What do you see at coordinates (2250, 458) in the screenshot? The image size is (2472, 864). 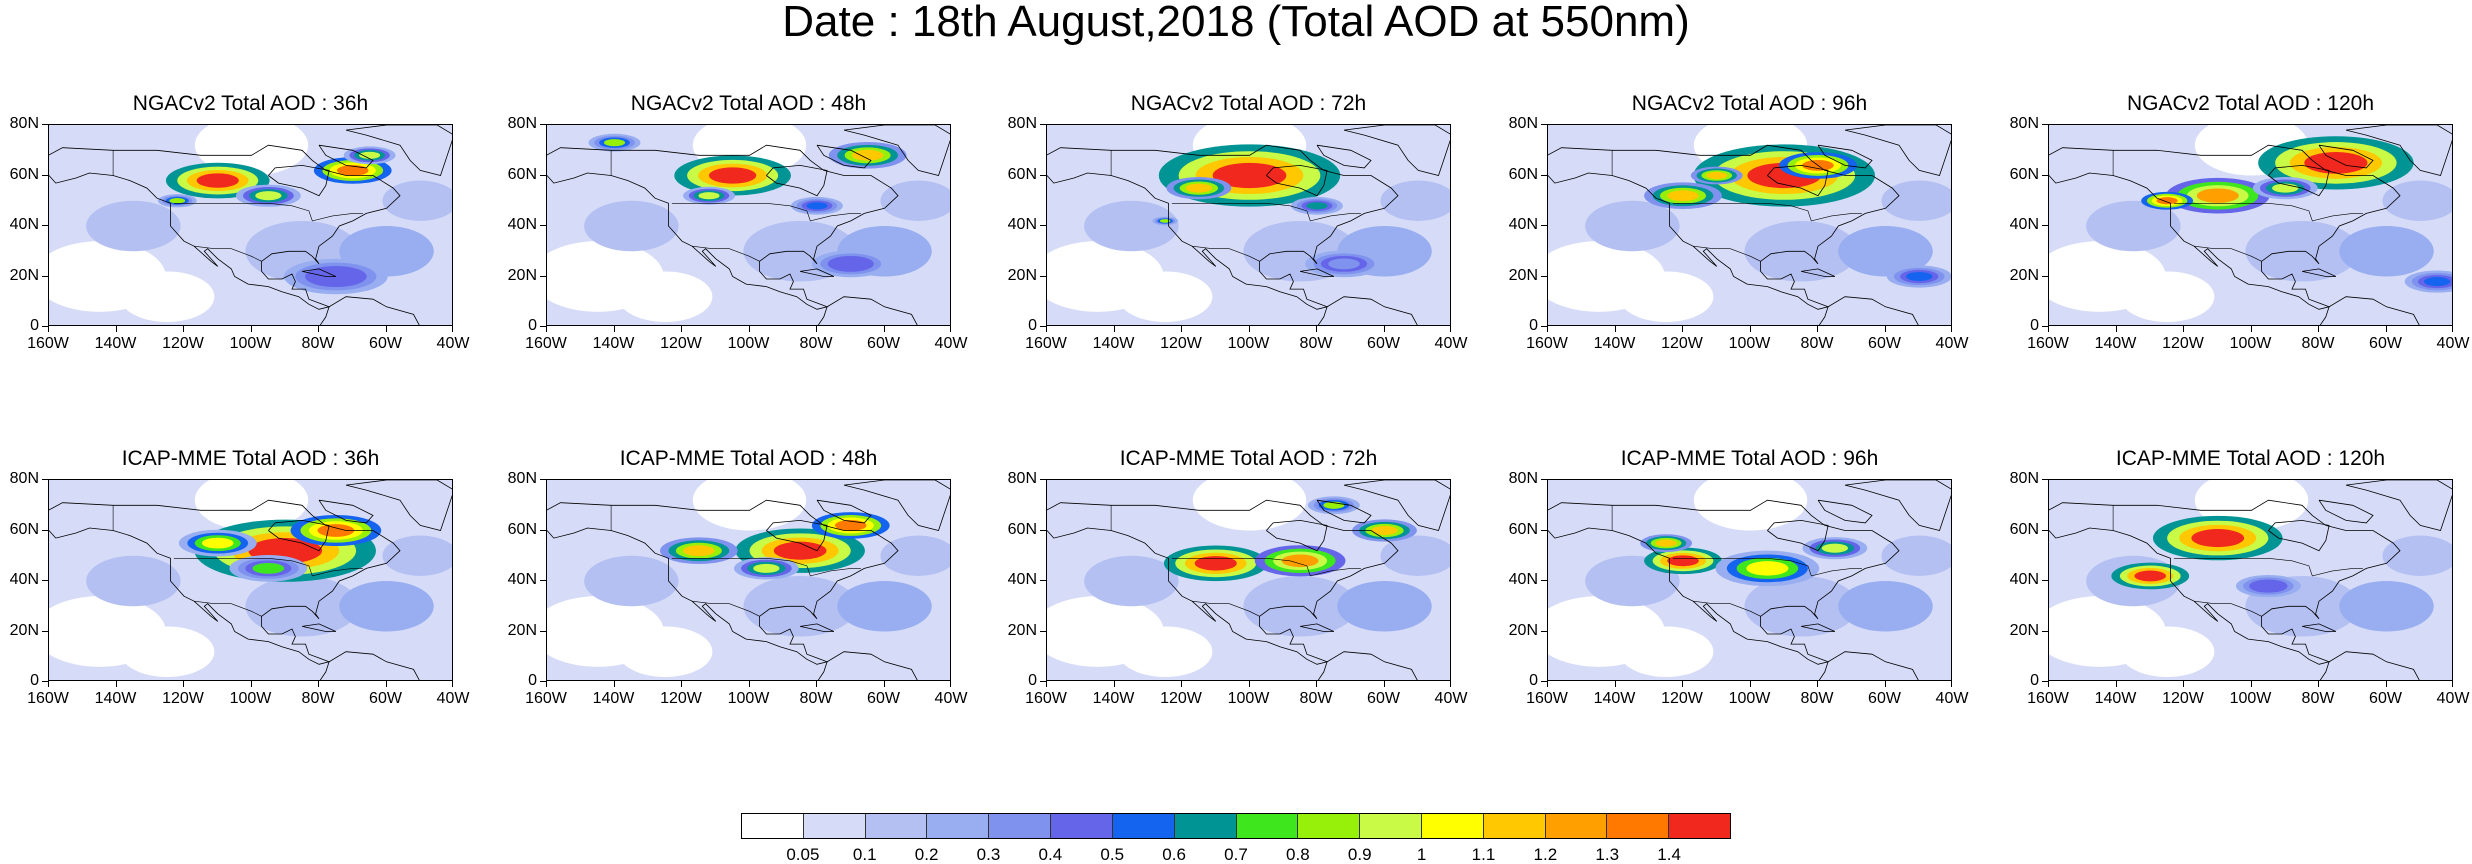 I see `panel-title: ICAP-MME Total AOD : 120h` at bounding box center [2250, 458].